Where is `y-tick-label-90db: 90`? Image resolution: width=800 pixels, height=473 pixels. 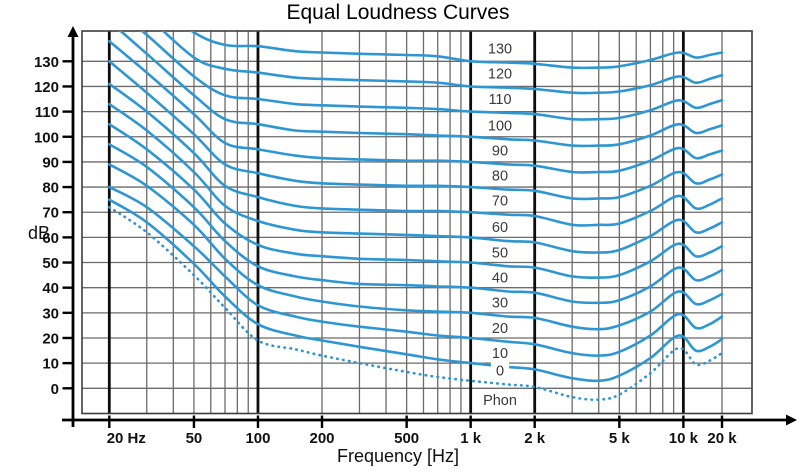 y-tick-label-90db: 90 is located at coordinates (50, 162).